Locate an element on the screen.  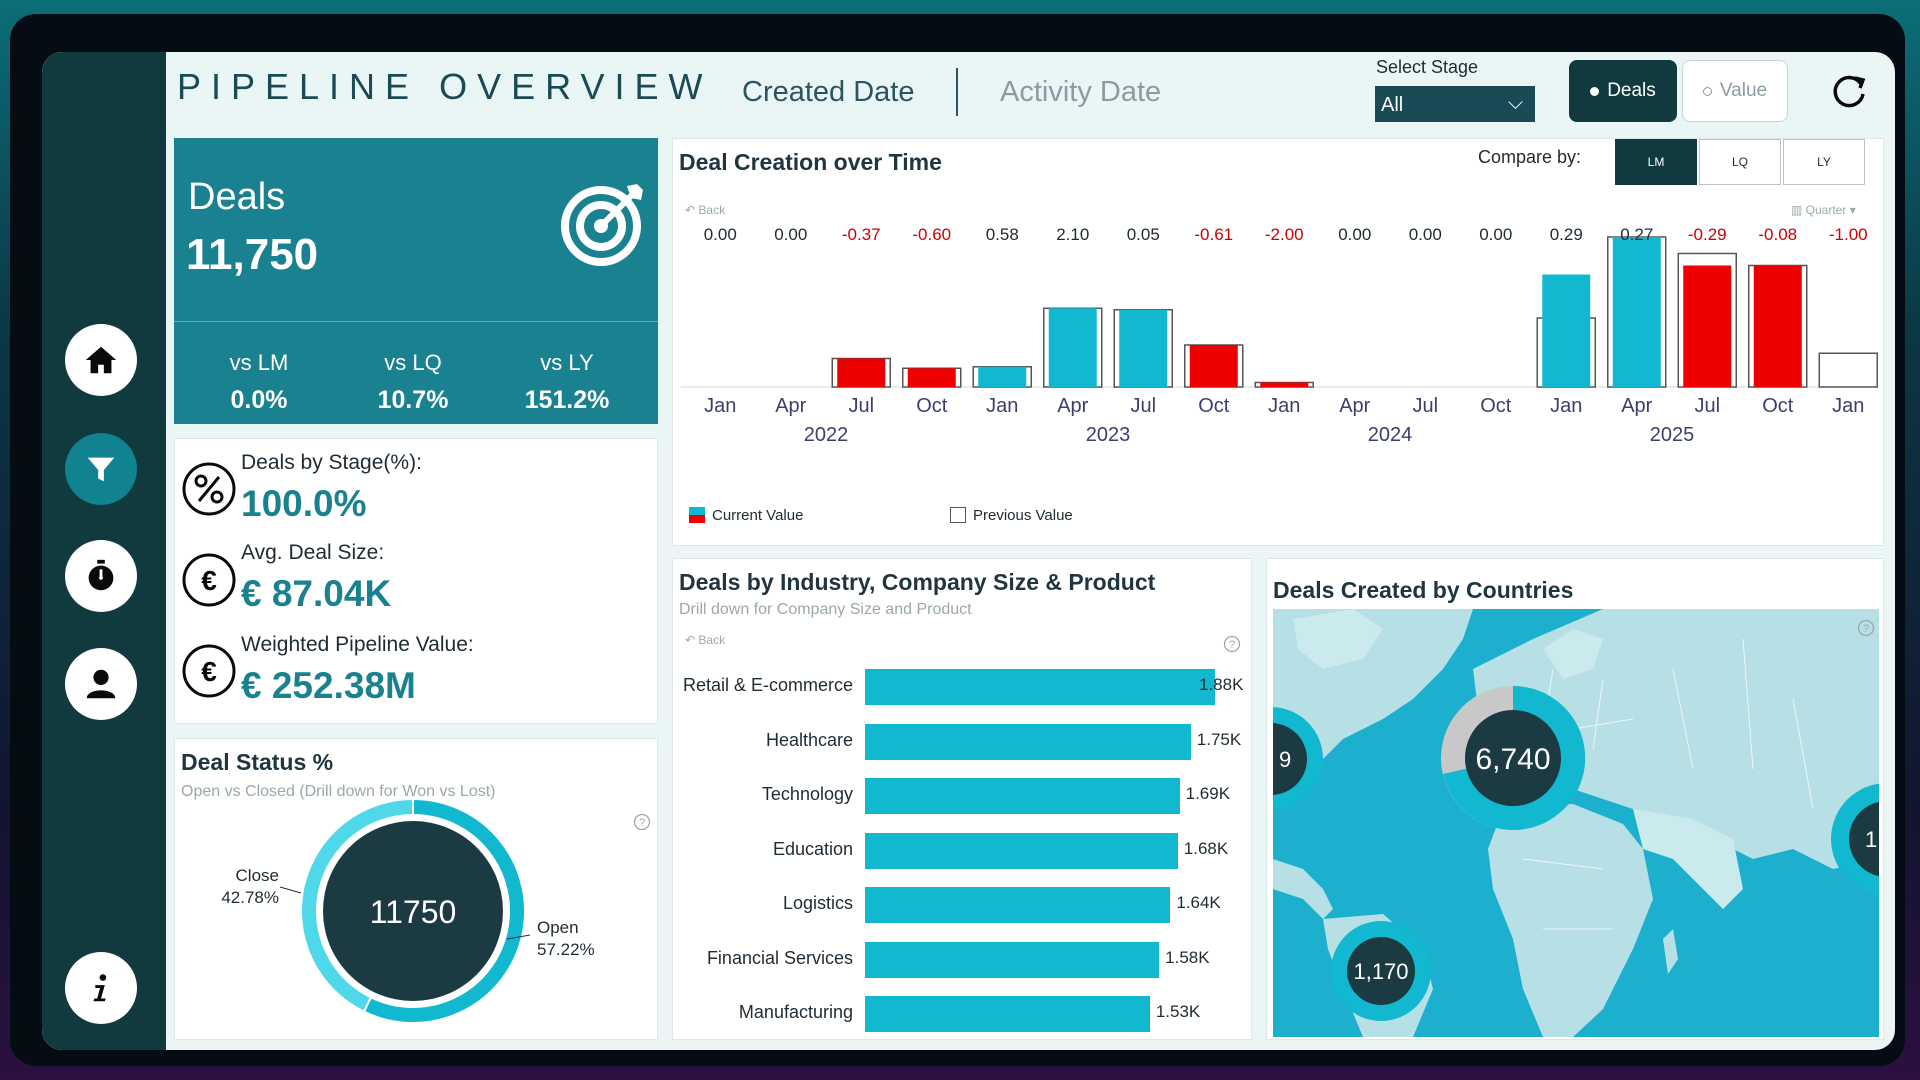
industry-bar-row: Manufacturing 1.53K is located at coordinates (963, 1014).